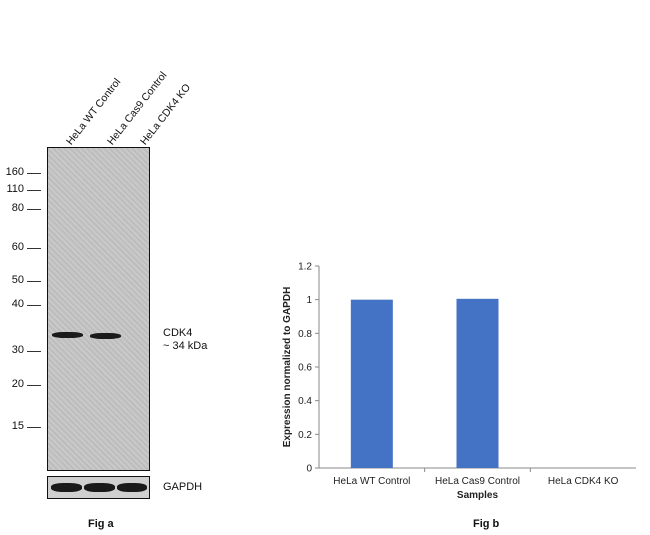 Image resolution: width=650 pixels, height=535 pixels. What do you see at coordinates (309, 300) in the screenshot?
I see `y-tick-label: 1` at bounding box center [309, 300].